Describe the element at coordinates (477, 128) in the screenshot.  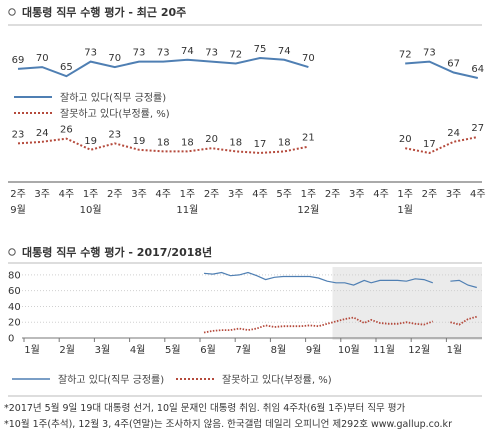
I see `top-series-1-label-19: 27` at that location.